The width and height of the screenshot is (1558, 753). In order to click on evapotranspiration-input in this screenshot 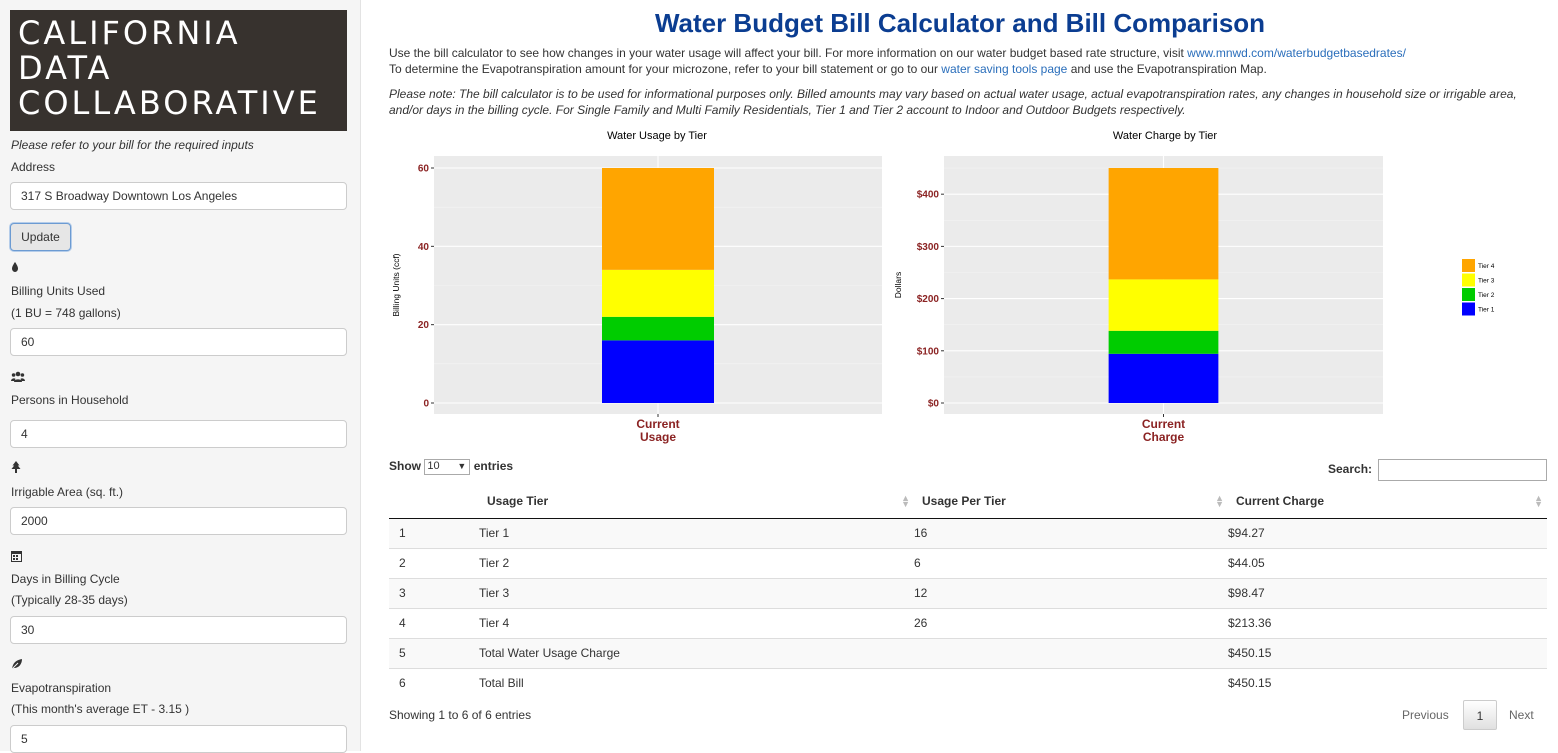, I will do `click(178, 739)`.